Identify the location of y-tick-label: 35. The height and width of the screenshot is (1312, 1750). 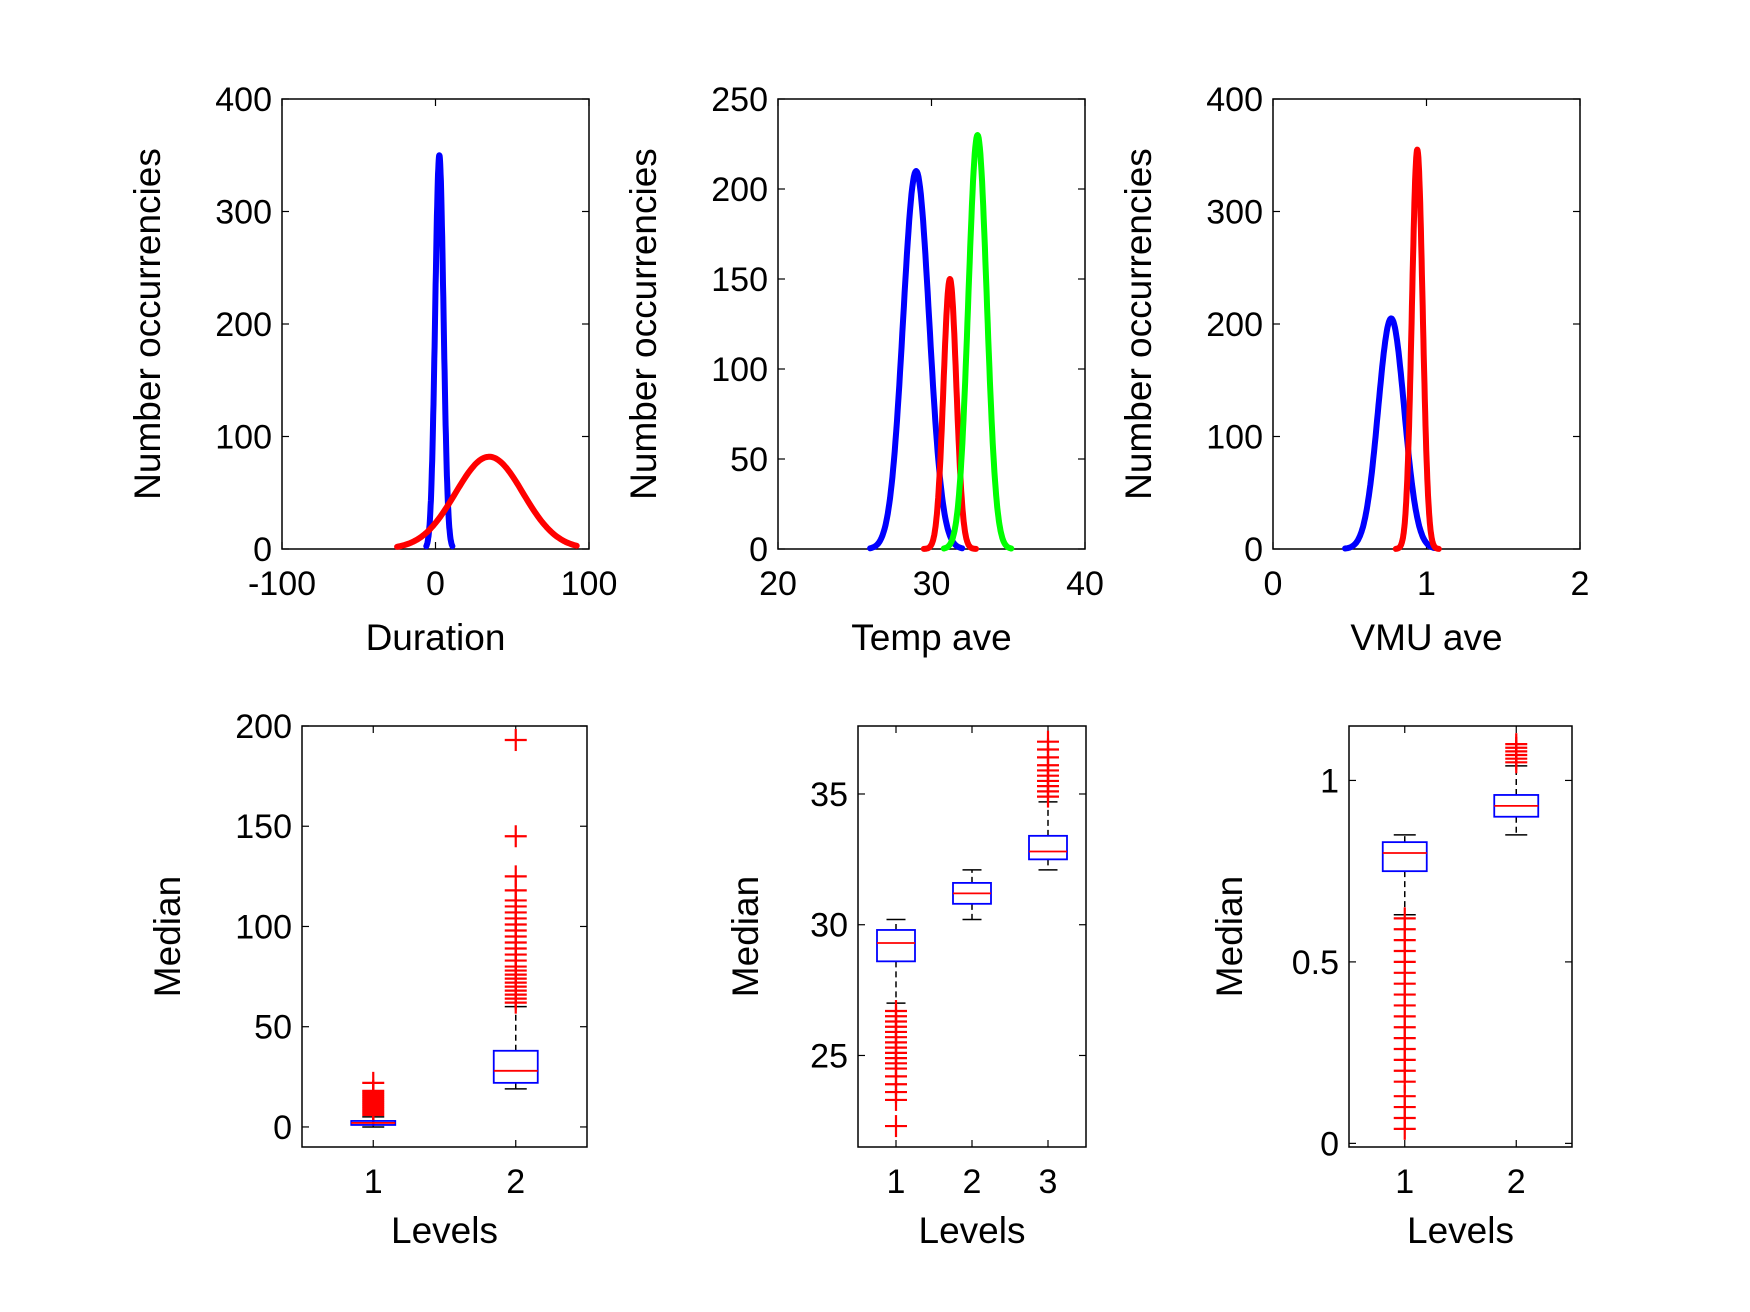
(829, 795).